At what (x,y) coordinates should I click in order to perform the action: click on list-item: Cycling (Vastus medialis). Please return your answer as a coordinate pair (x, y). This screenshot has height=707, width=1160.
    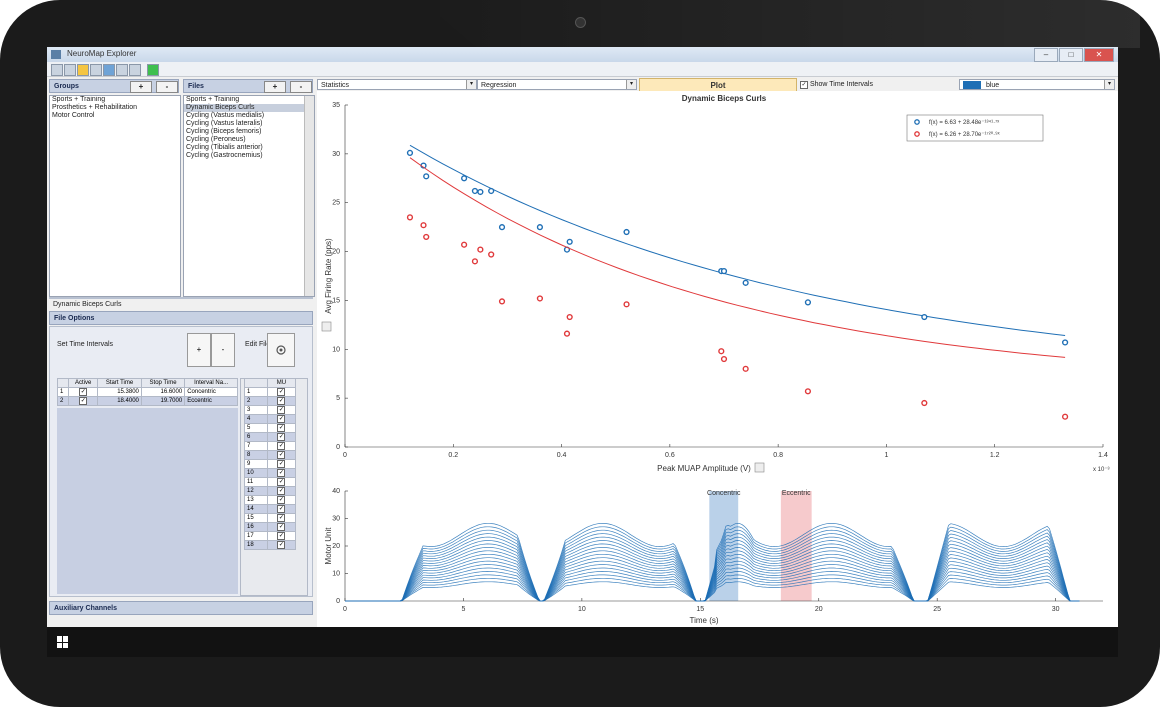
    Looking at the image, I should click on (225, 115).